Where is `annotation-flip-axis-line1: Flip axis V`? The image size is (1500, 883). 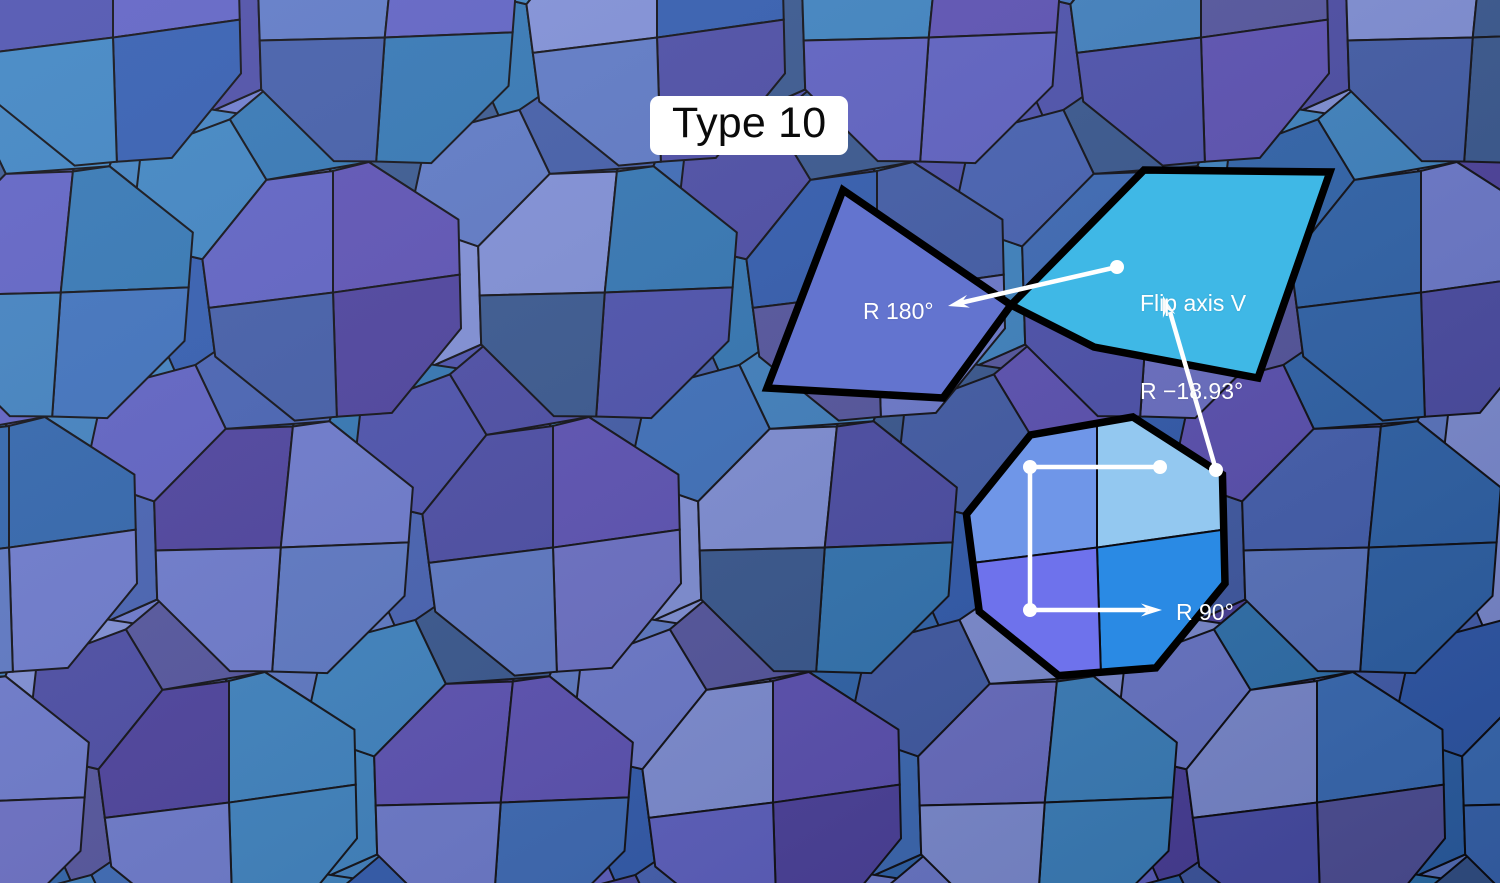
annotation-flip-axis-line1: Flip axis V is located at coordinates (1193, 302).